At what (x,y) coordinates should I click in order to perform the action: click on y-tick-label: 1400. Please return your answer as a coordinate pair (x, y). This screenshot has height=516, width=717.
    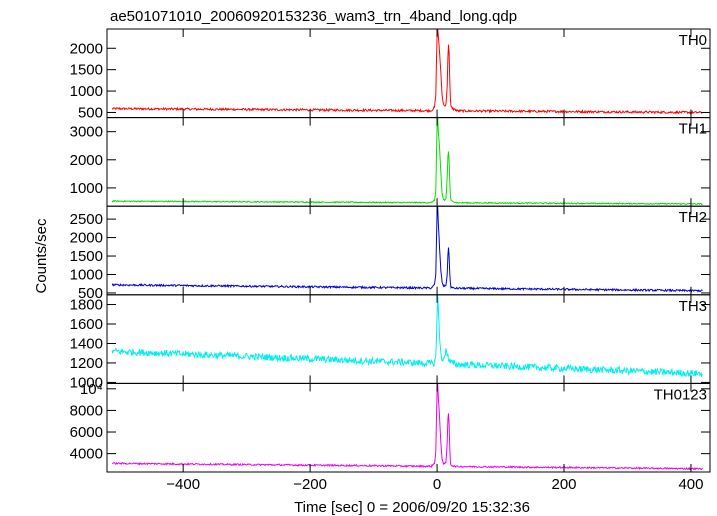
    Looking at the image, I should click on (86, 343).